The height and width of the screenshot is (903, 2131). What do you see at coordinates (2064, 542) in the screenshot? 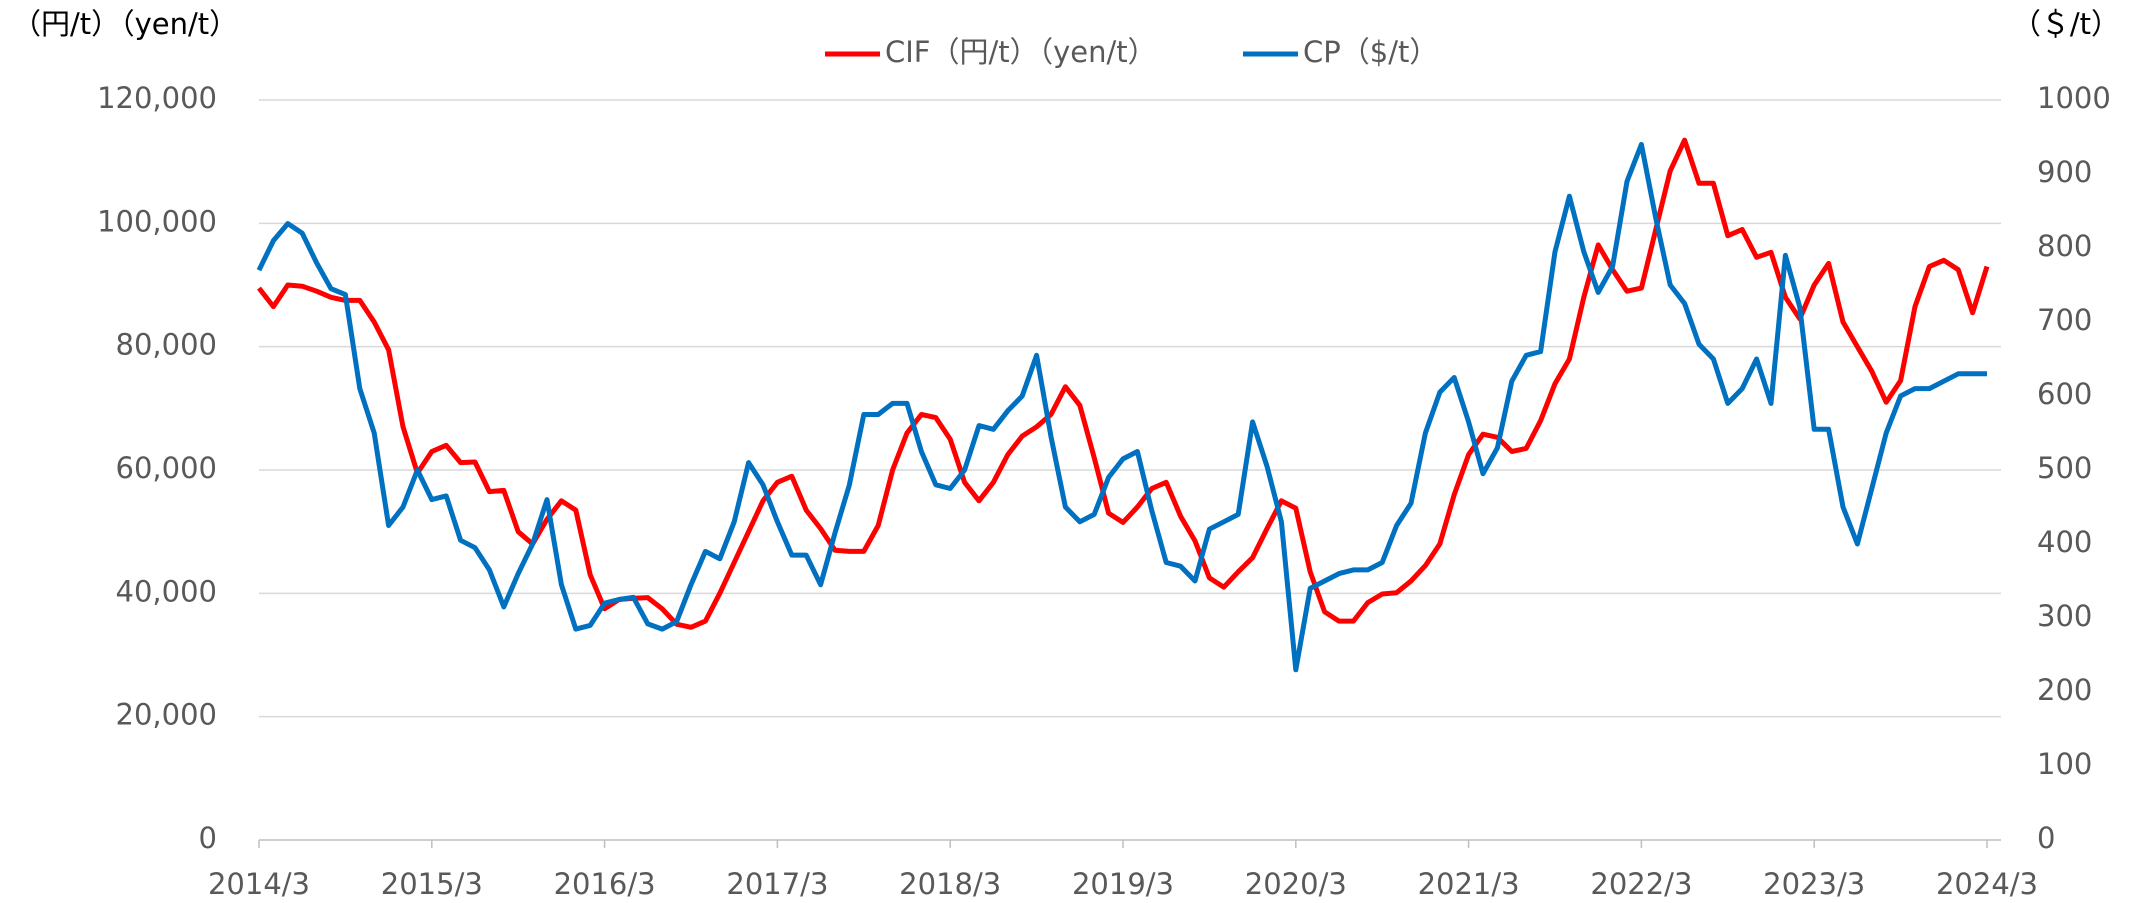
I see `y2-tick-label: 400` at bounding box center [2064, 542].